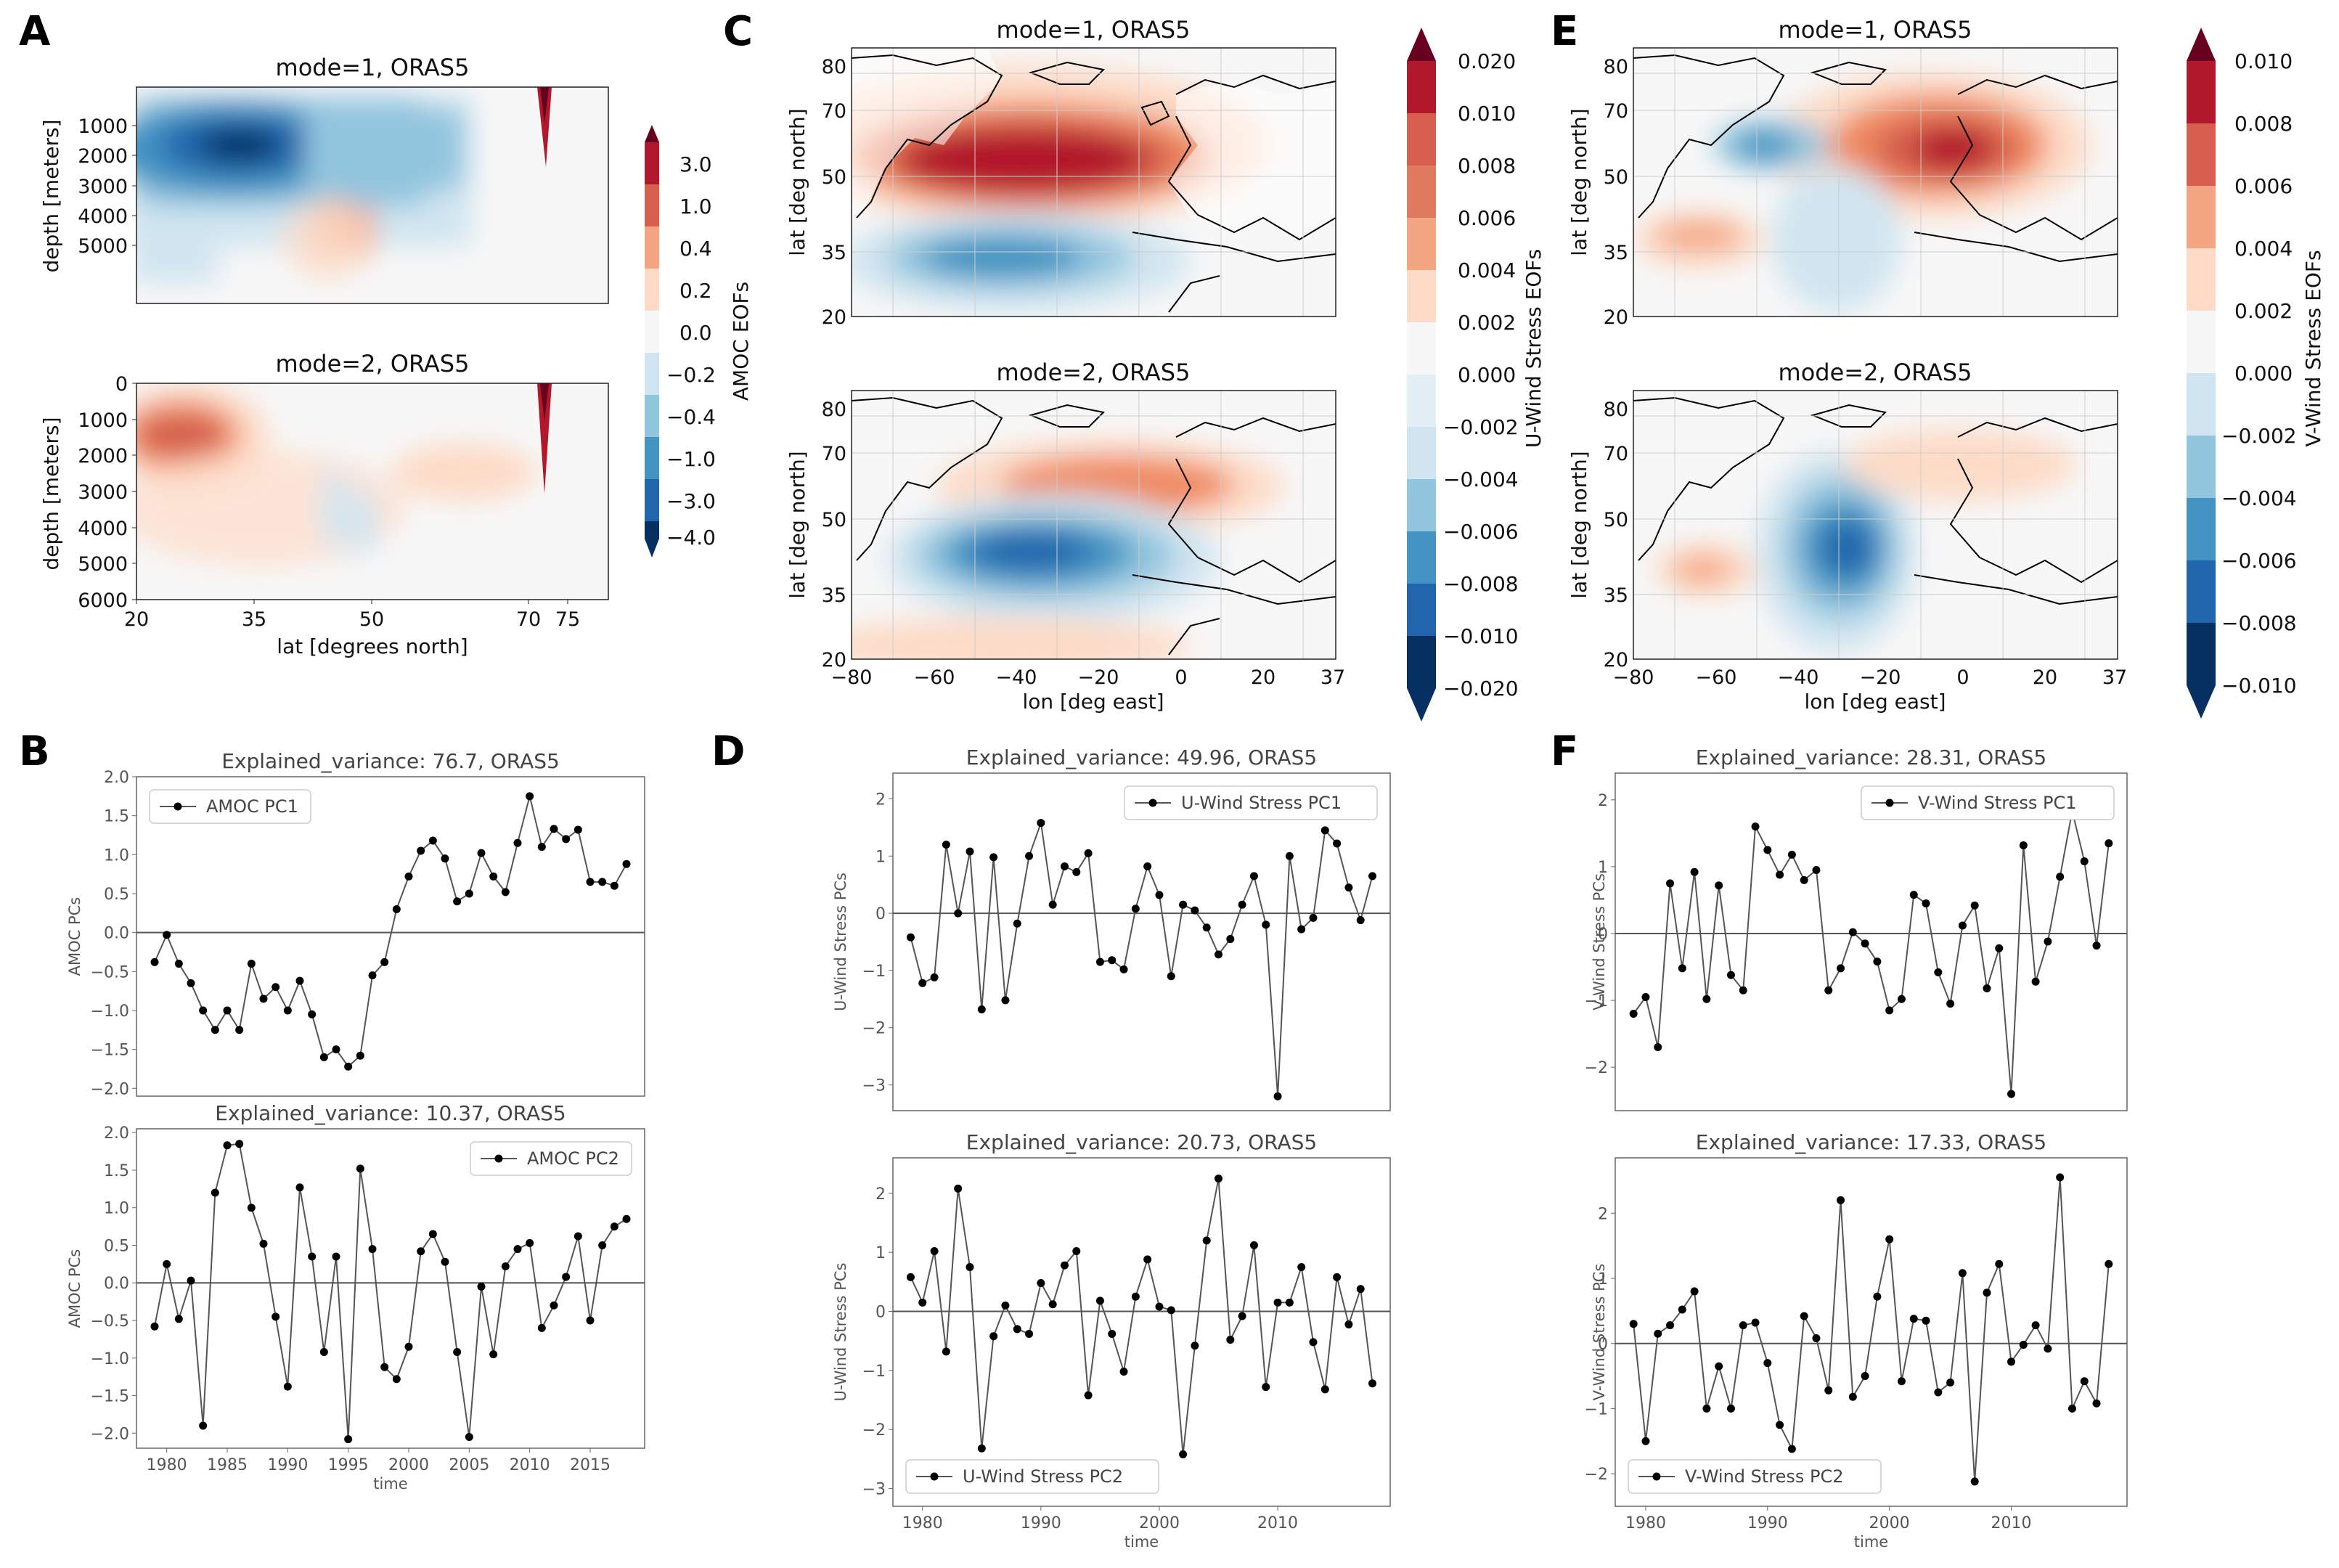 The image size is (2339, 1568). Describe the element at coordinates (2114, 678) in the screenshot. I see `e-xtick: 37` at that location.